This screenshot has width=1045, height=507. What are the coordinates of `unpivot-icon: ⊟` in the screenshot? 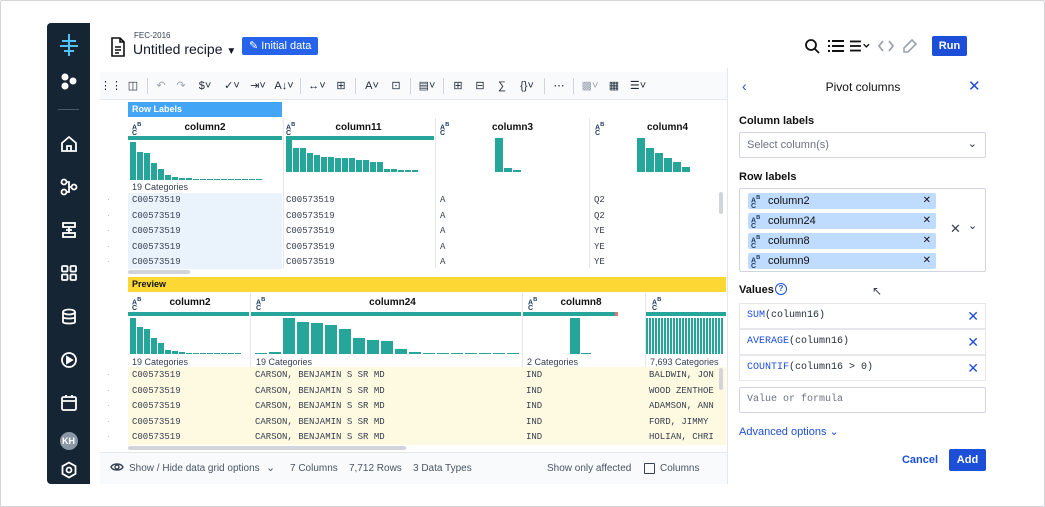 It's located at (480, 86).